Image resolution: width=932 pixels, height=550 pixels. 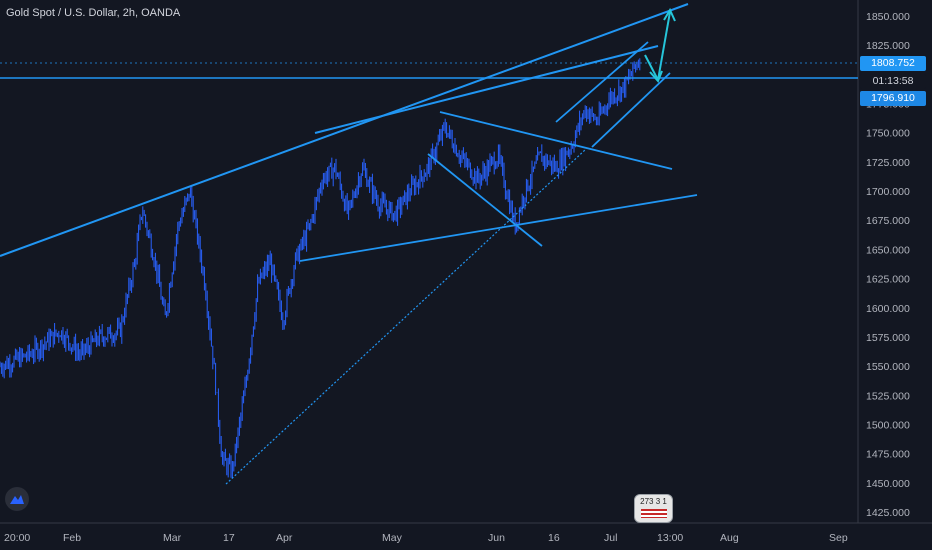 I want to click on channel-upper-line, so click(x=602, y=82).